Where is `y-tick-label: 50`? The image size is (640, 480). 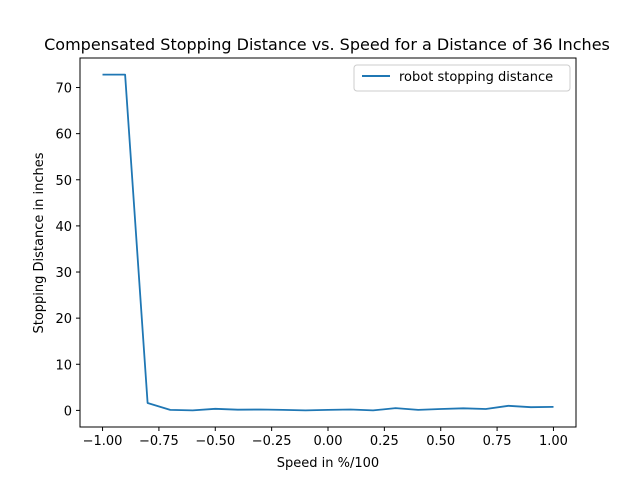
y-tick-label: 50 is located at coordinates (63, 181).